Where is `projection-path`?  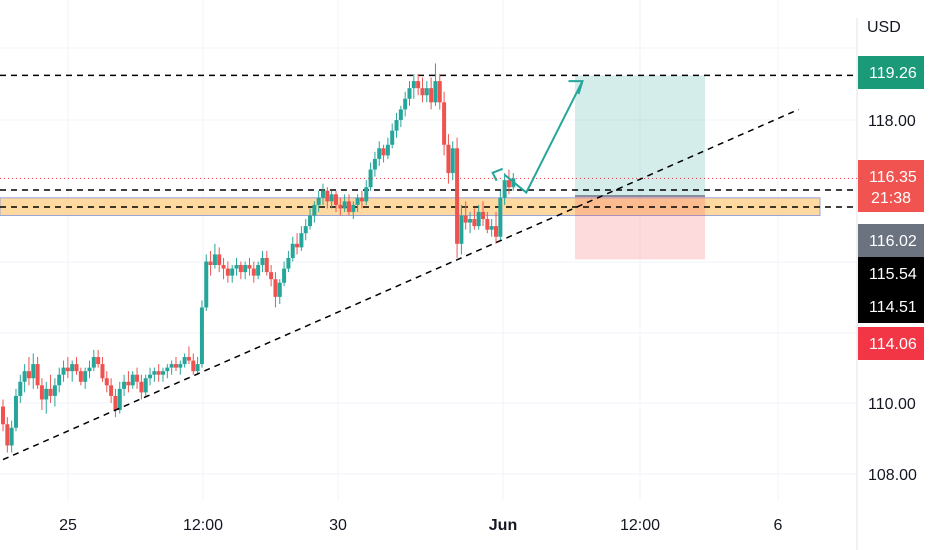
projection-path is located at coordinates (544, 137).